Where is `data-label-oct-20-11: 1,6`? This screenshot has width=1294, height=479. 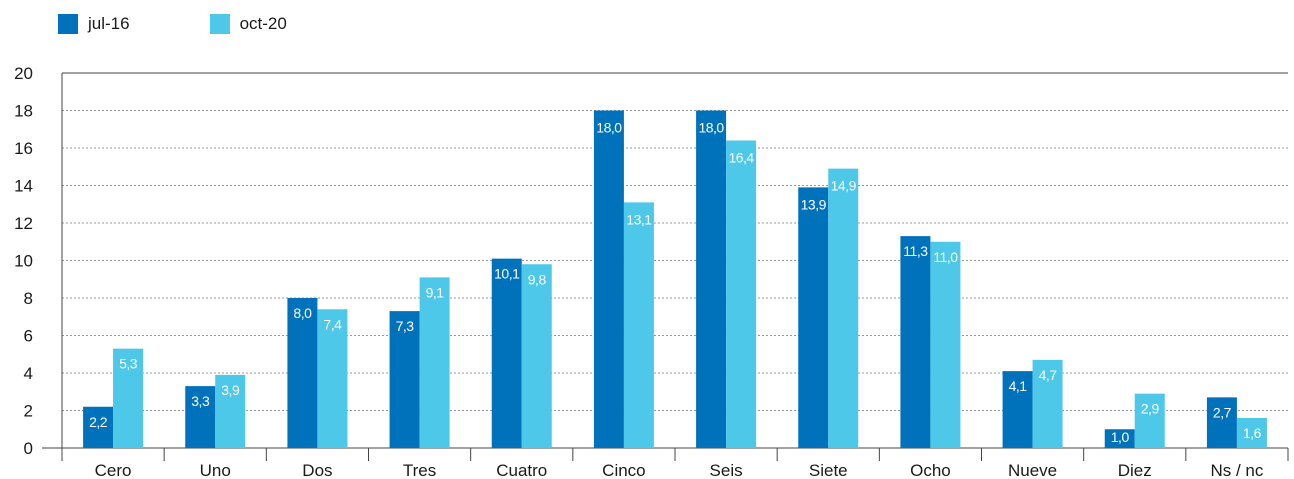
data-label-oct-20-11: 1,6 is located at coordinates (1252, 433).